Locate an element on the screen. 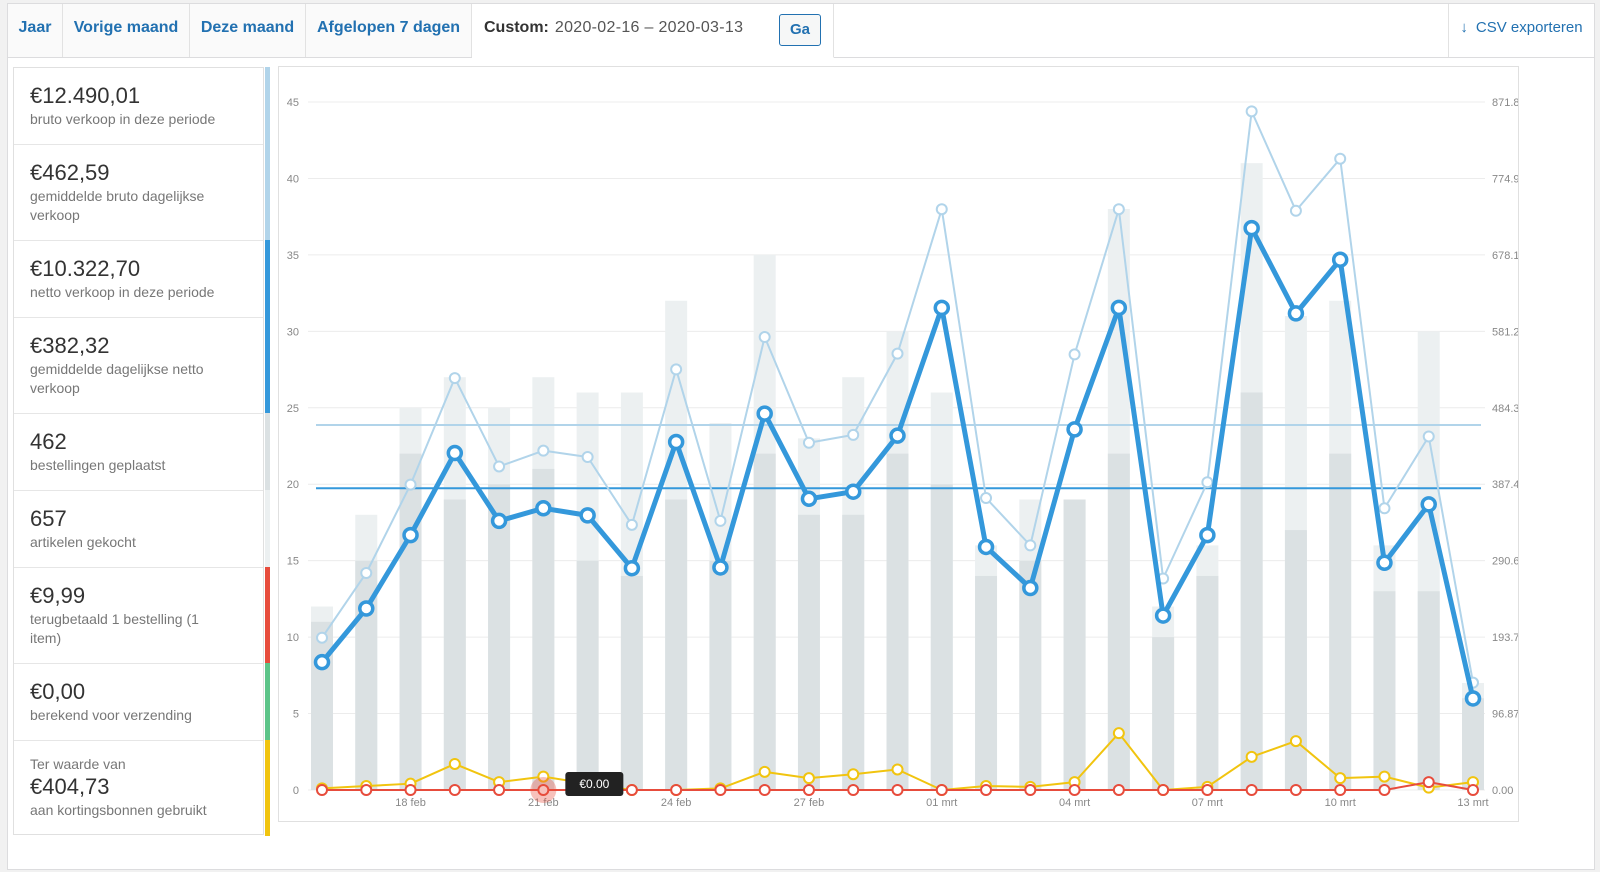 This screenshot has width=1600, height=872. legend-item-refunds: €9,99 terugbetaald 1 bestelling (1 item) is located at coordinates (138, 616).